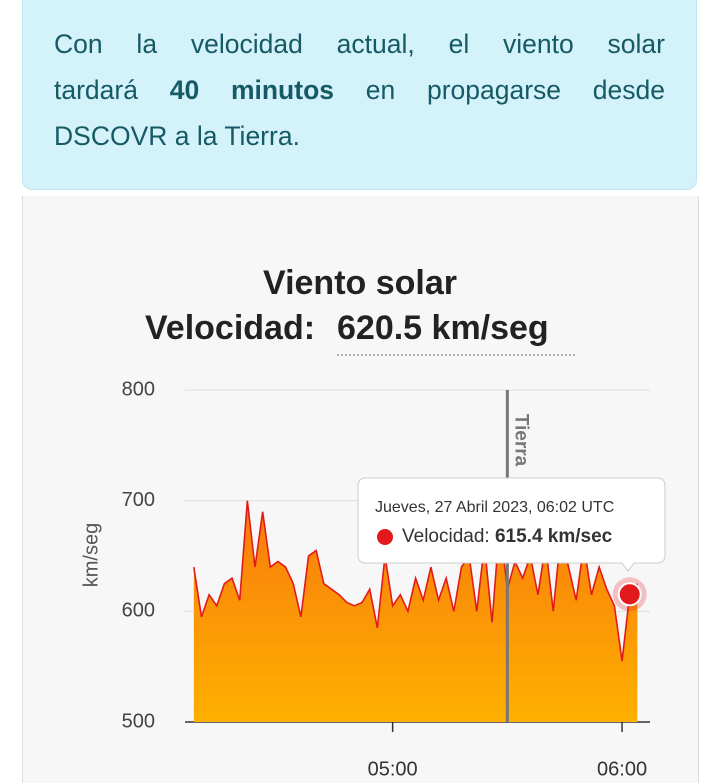 The image size is (720, 783). Describe the element at coordinates (443, 328) in the screenshot. I see `subtitle-value: 620.5 km/seg` at that location.